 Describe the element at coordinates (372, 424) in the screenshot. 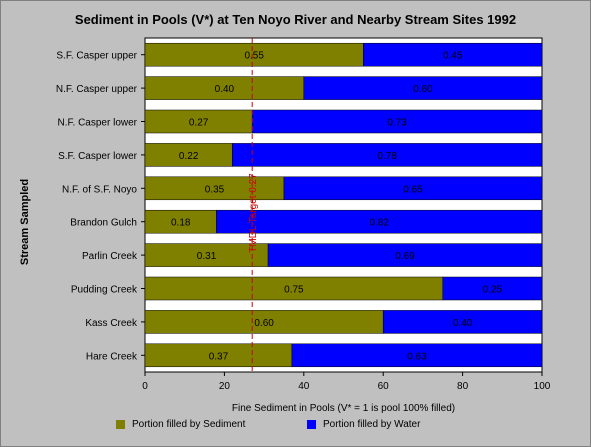

I see `legend-label-water: Portion filled by Water` at that location.